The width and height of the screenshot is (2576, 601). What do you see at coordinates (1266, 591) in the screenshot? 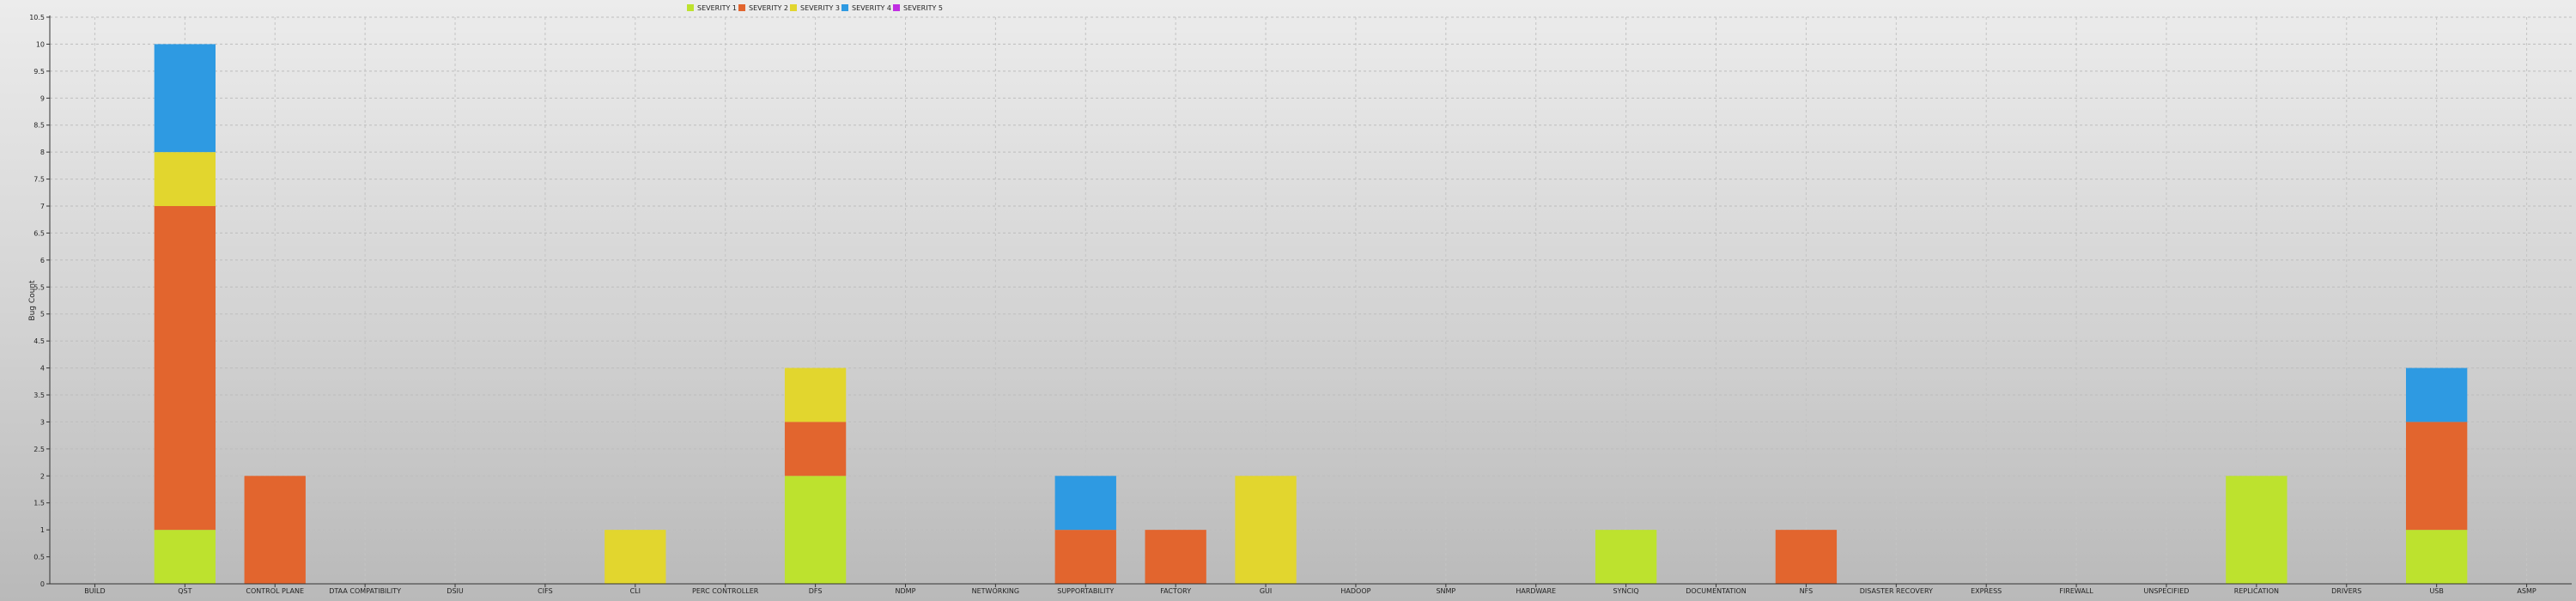
I see `x-tick-label: GUI` at bounding box center [1266, 591].